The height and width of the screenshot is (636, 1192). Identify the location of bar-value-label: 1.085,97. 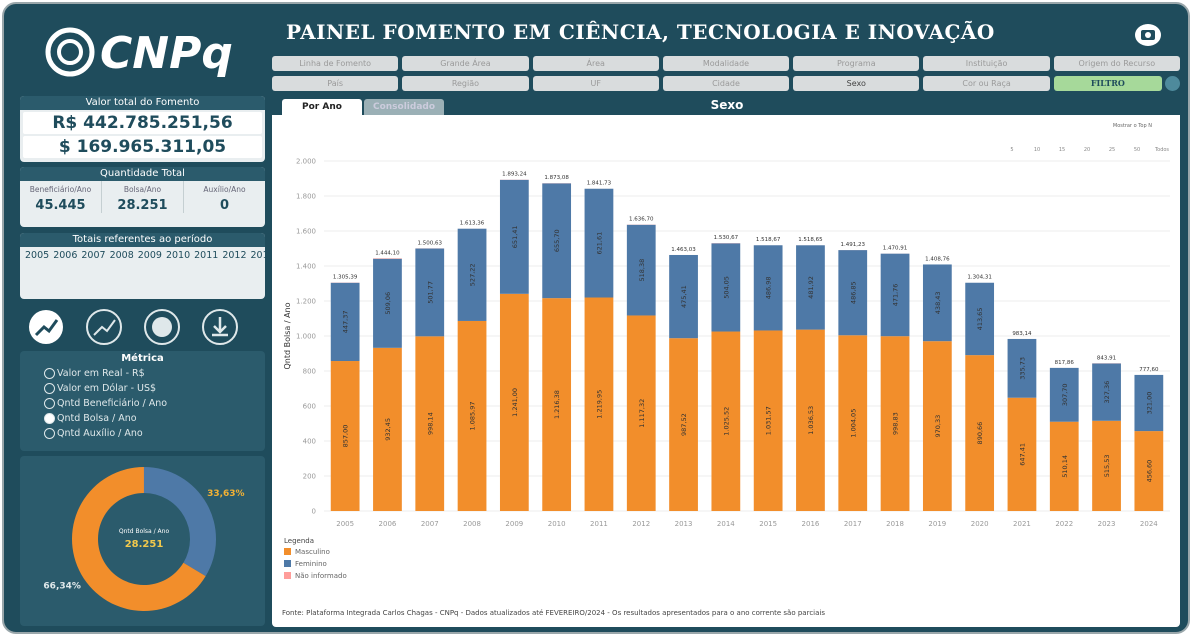
(473, 416).